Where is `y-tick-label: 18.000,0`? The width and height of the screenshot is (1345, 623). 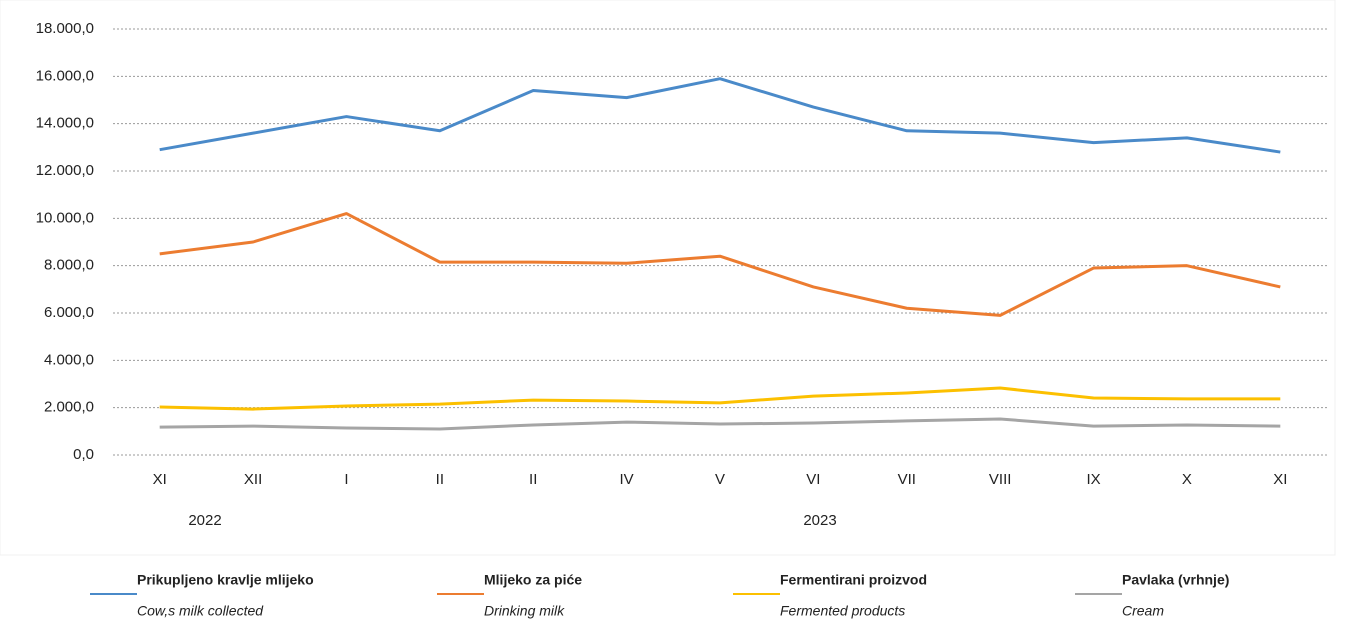
y-tick-label: 18.000,0 is located at coordinates (65, 28).